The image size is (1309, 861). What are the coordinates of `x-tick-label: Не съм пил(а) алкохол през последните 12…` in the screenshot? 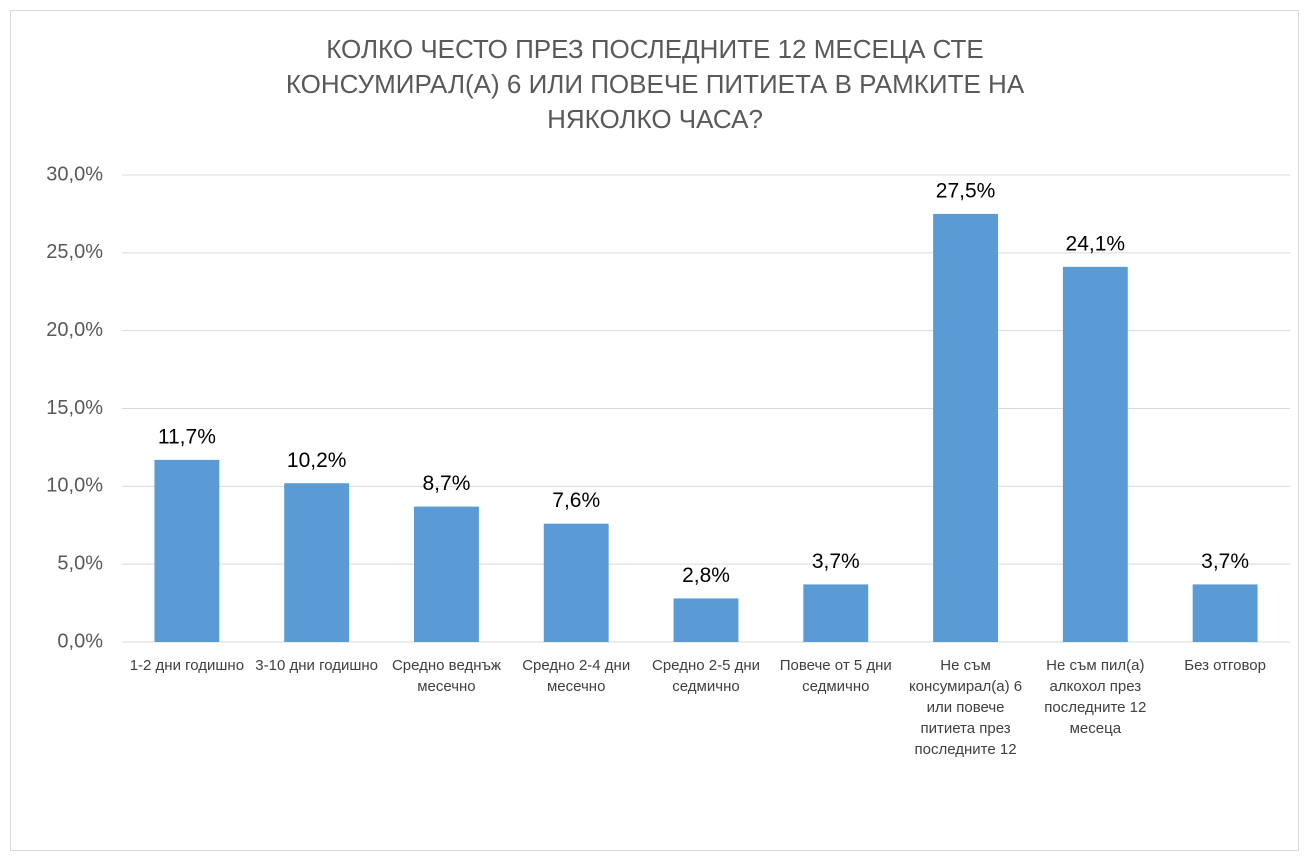 It's located at (1095, 697).